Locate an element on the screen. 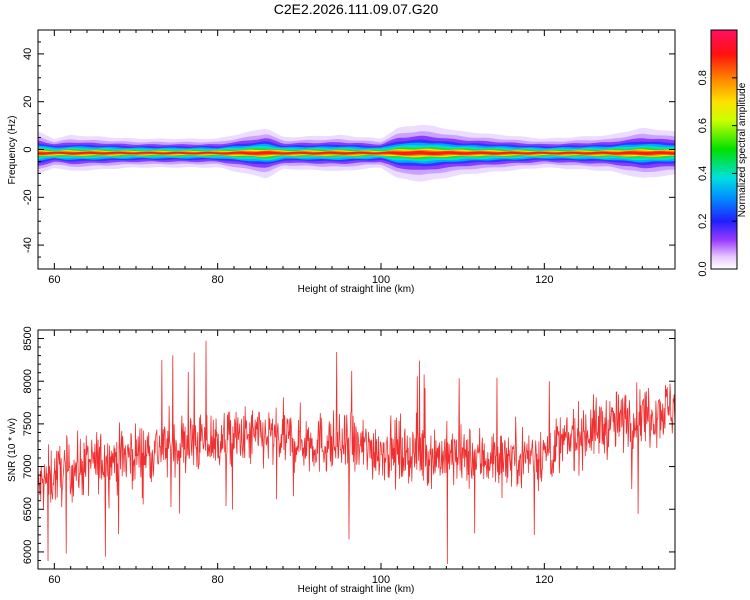  spectrogram-band is located at coordinates (356, 153).